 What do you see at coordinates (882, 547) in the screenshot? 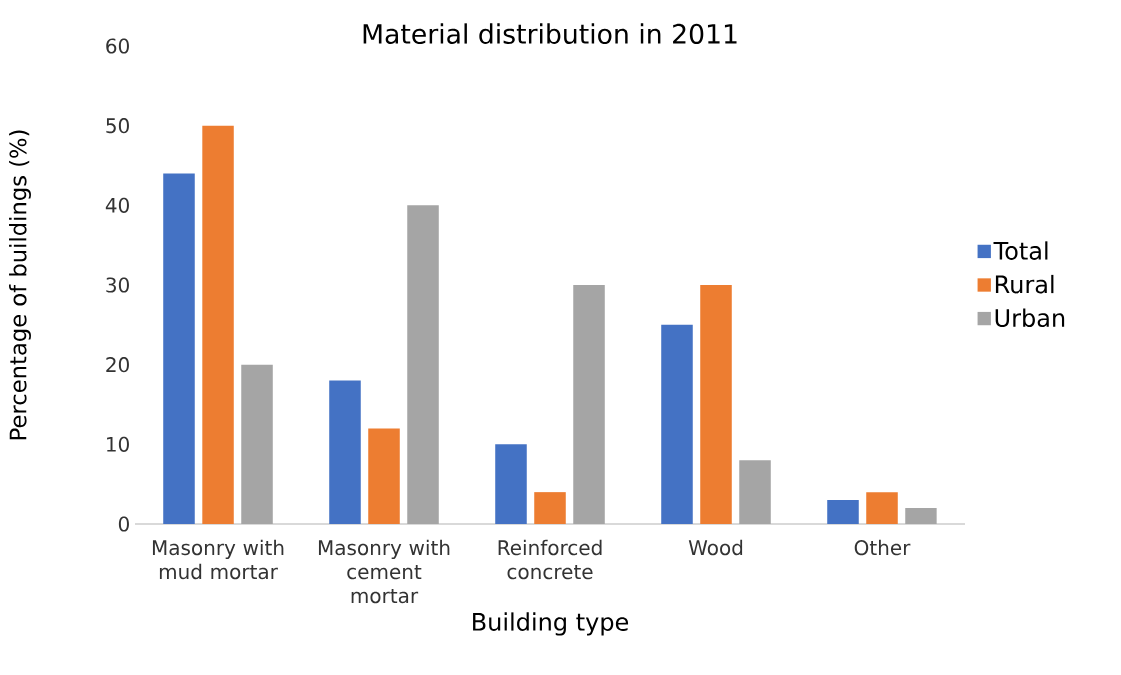
I see `x-tick-label: Other` at bounding box center [882, 547].